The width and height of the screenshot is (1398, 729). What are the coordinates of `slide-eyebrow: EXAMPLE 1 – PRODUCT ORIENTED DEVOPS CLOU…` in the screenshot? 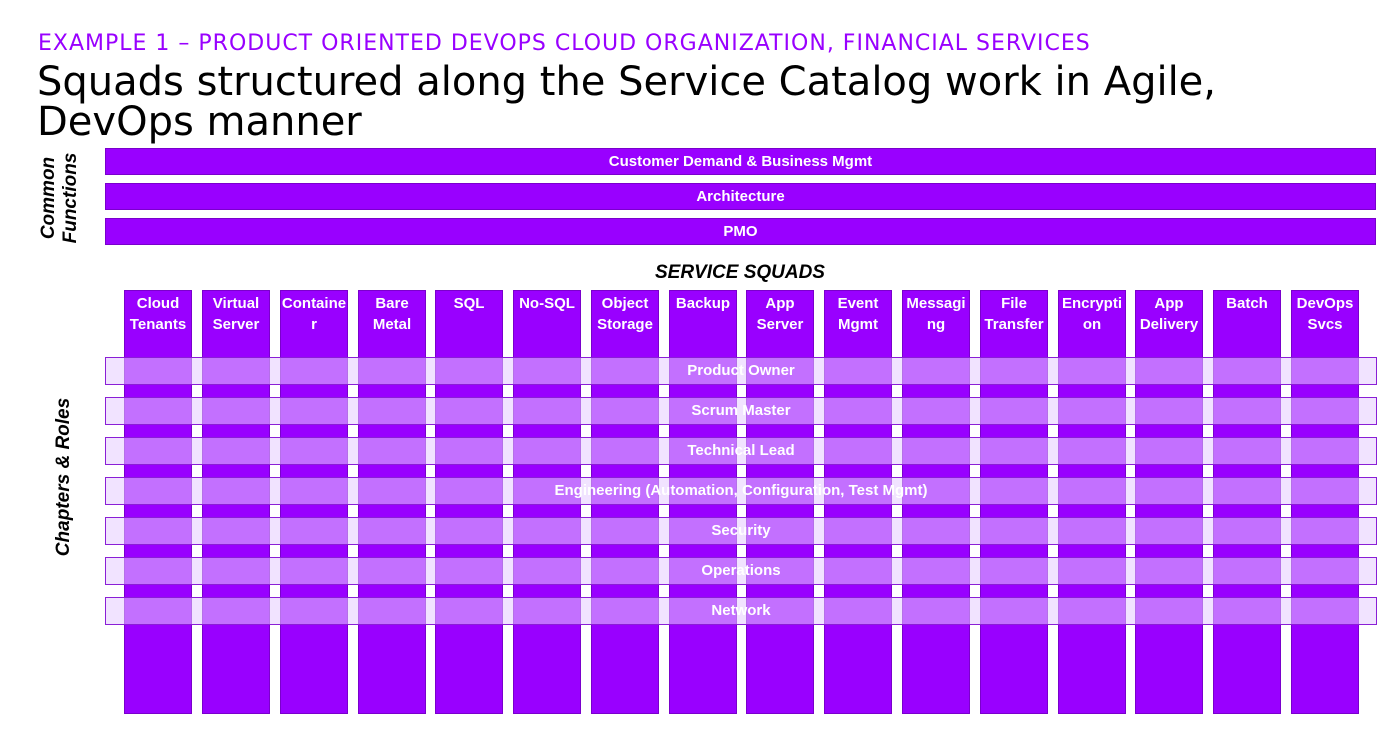 It's located at (564, 43).